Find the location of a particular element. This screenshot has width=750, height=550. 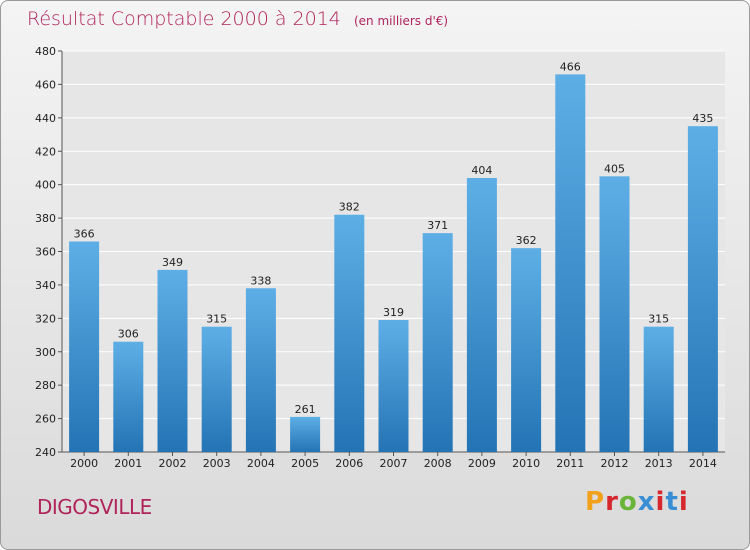

x-tick-label: 2002 is located at coordinates (173, 463).